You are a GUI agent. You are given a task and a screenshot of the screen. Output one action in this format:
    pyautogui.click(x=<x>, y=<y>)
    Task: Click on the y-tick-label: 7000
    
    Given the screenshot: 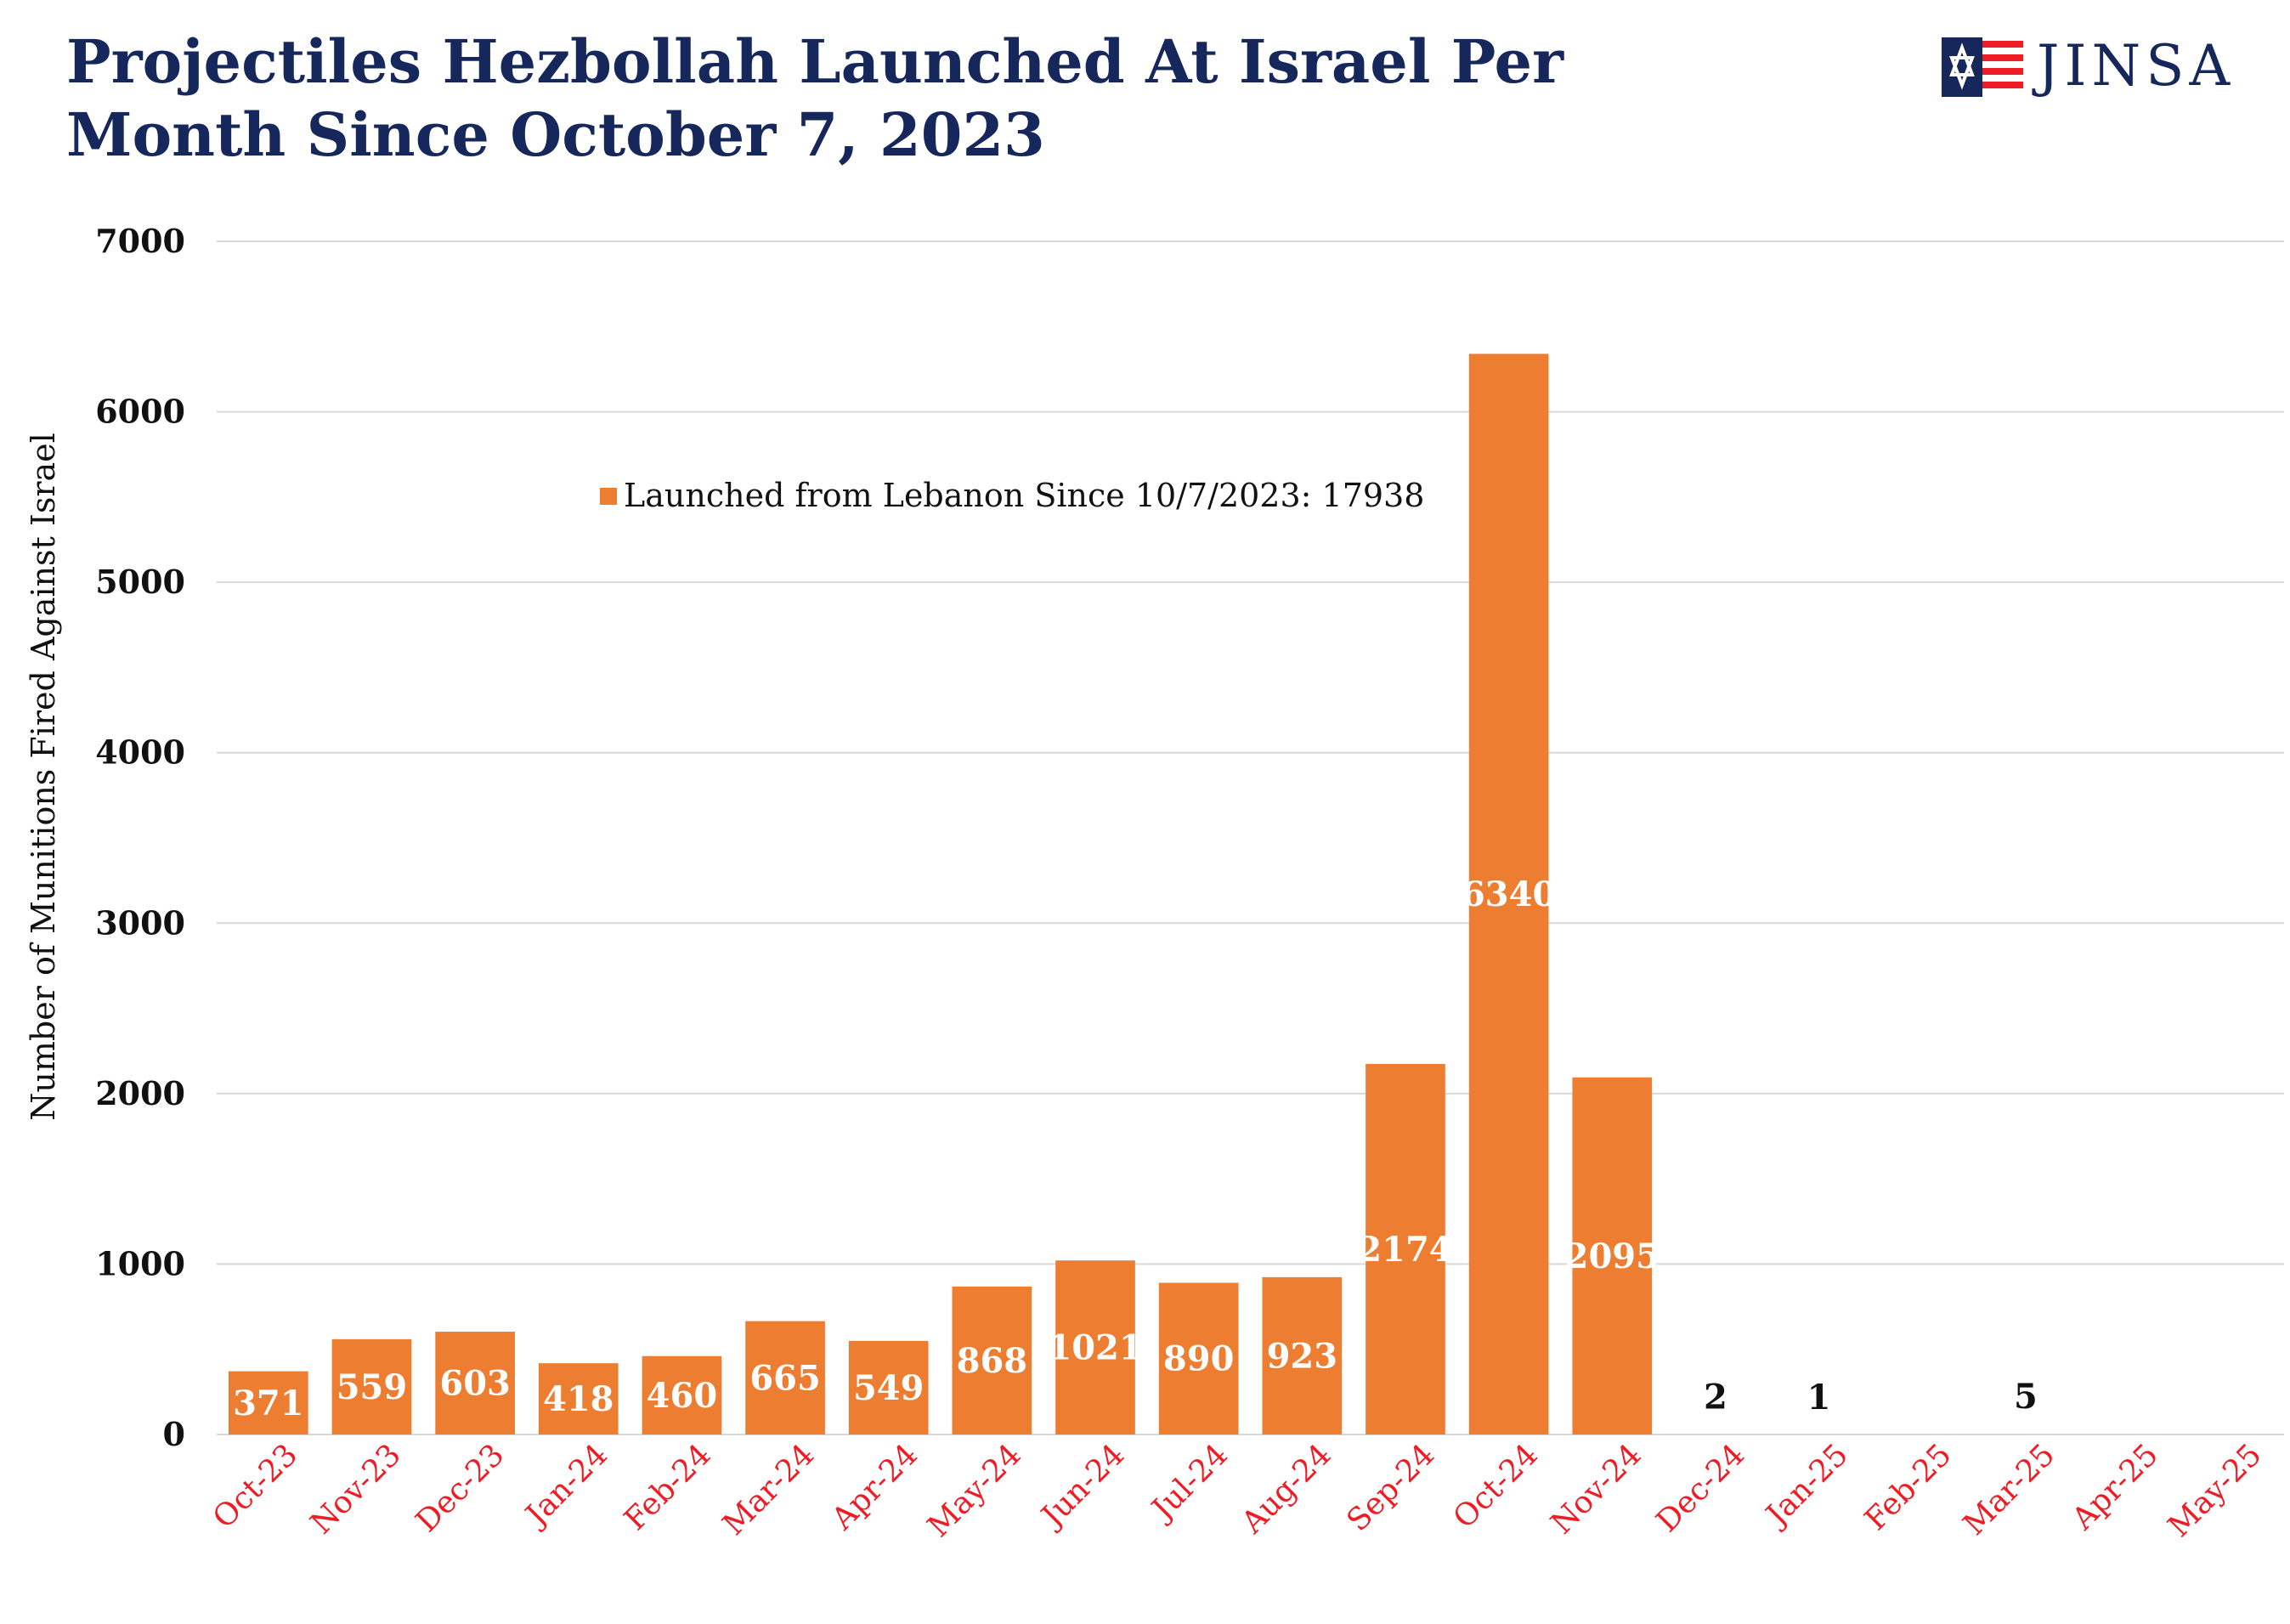 What is the action you would take?
    pyautogui.click(x=140, y=241)
    